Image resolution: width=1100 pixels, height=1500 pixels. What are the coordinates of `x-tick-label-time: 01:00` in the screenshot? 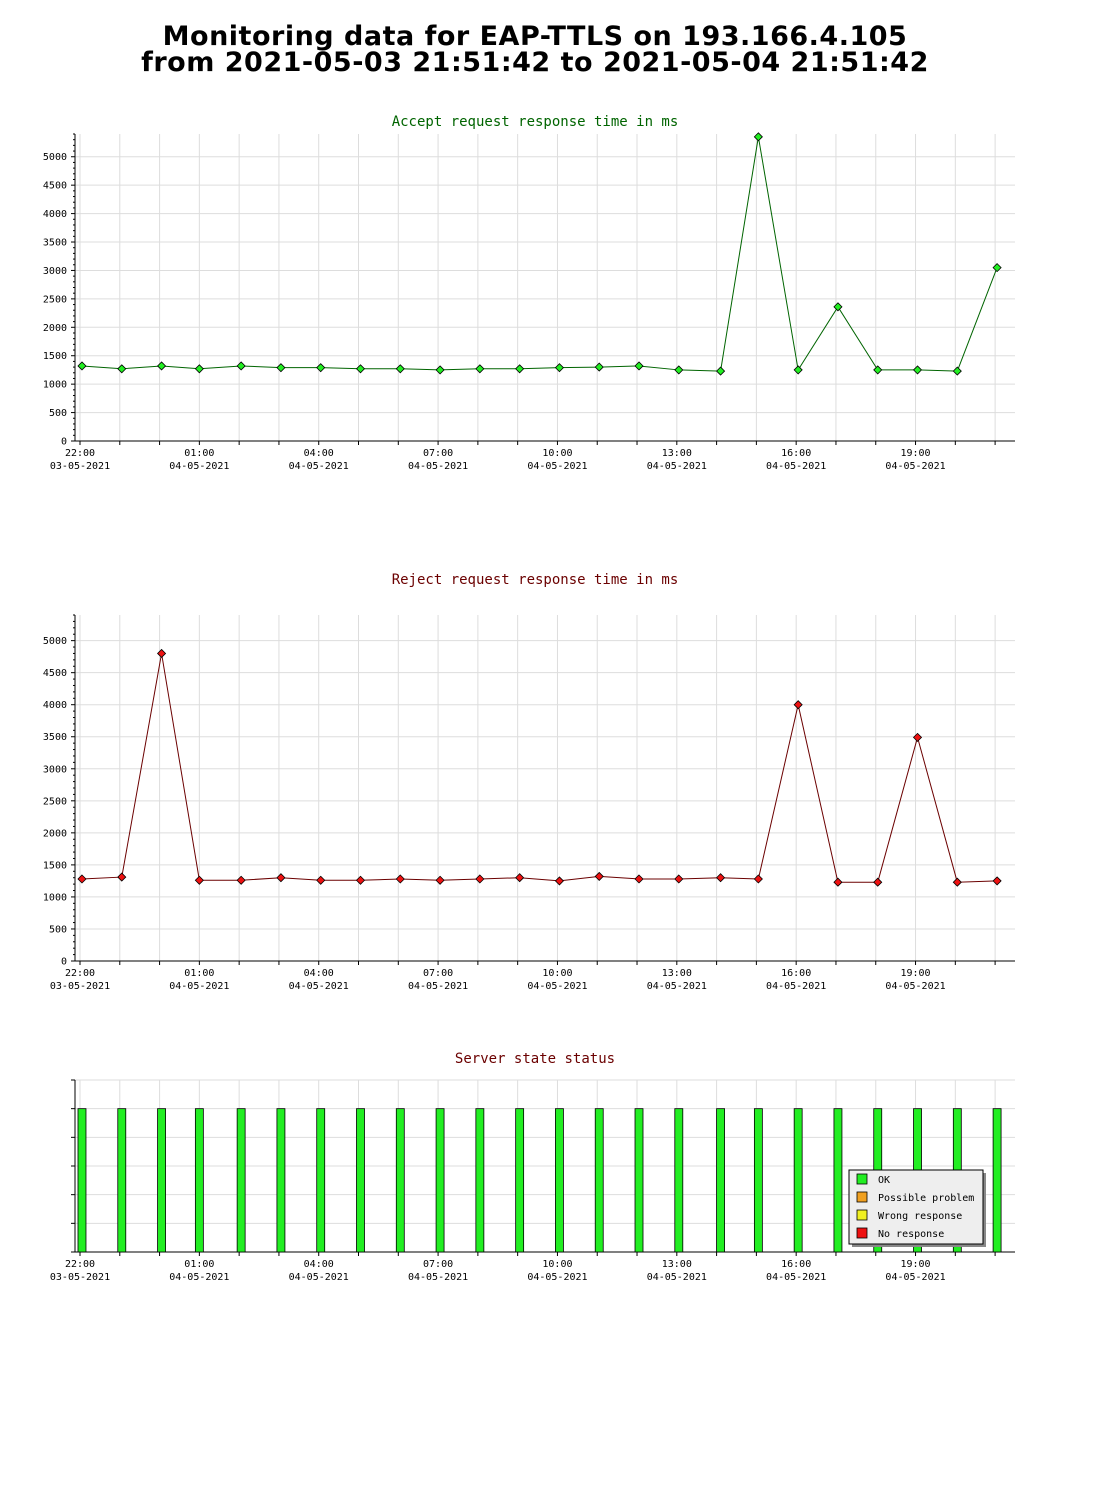 It's located at (199, 453).